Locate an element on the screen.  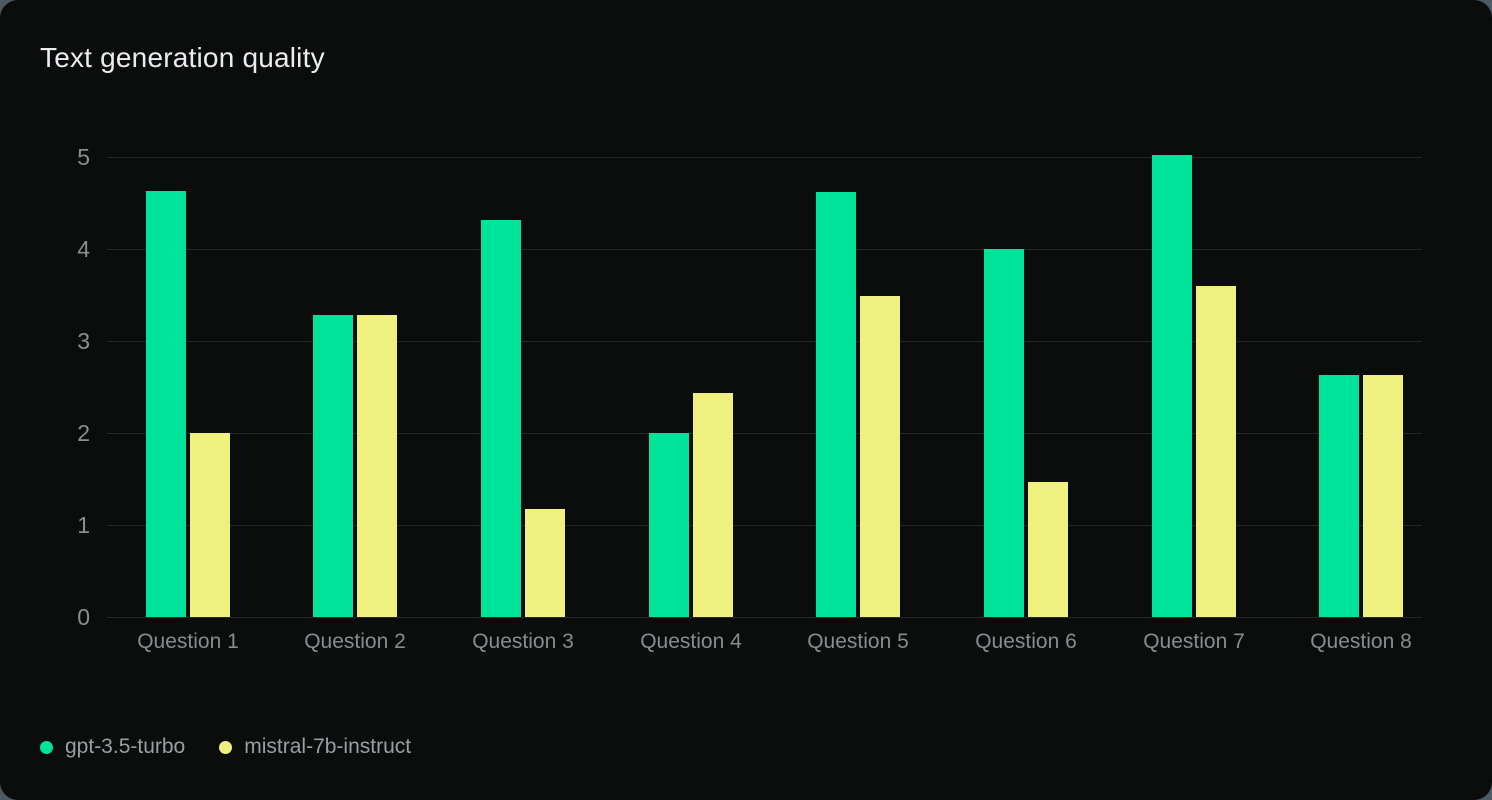
legend-dot-mistral-7b-instruct is located at coordinates (226, 747).